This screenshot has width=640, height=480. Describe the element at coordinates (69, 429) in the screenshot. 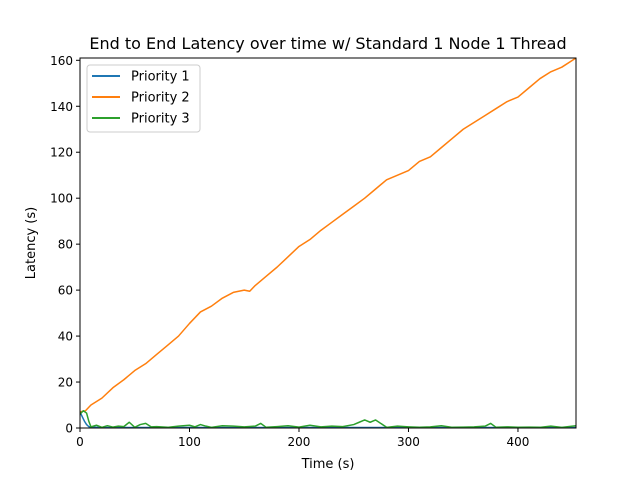

I see `y-tick-label: 0` at that location.